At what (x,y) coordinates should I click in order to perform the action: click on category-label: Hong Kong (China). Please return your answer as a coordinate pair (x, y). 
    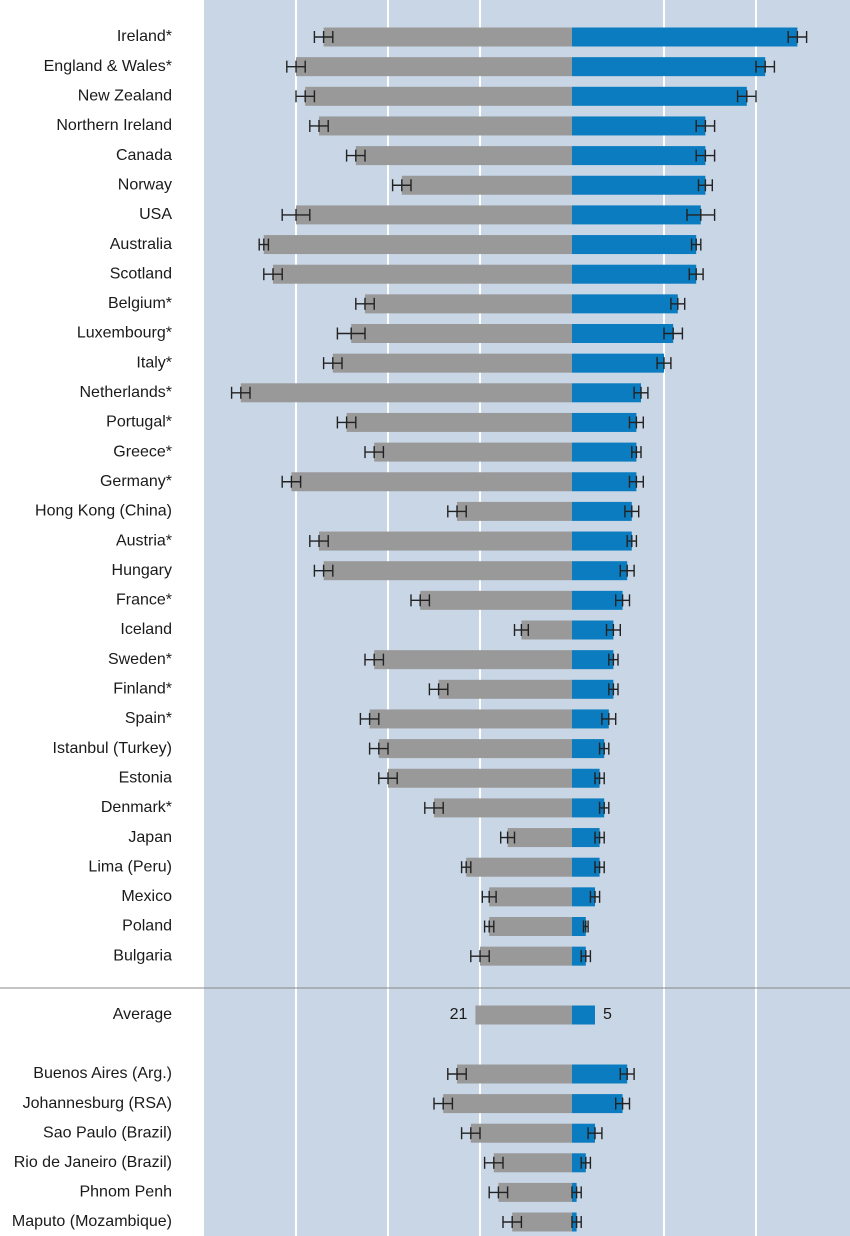
    Looking at the image, I should click on (103, 511).